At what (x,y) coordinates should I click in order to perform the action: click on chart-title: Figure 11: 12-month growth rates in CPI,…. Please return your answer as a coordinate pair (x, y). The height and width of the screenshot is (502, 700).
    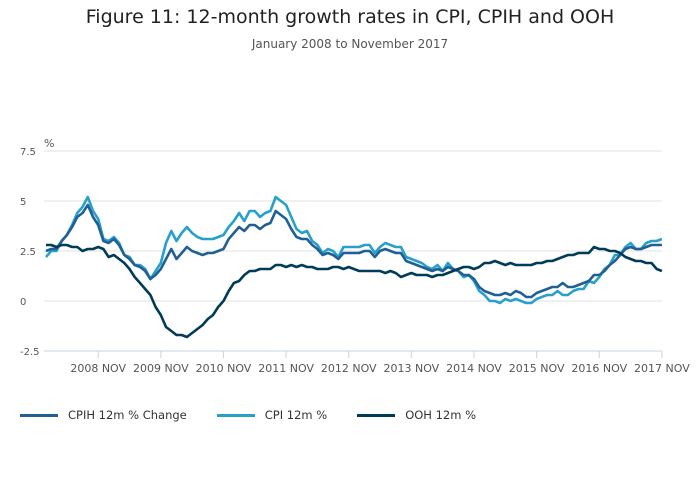
    Looking at the image, I should click on (350, 17).